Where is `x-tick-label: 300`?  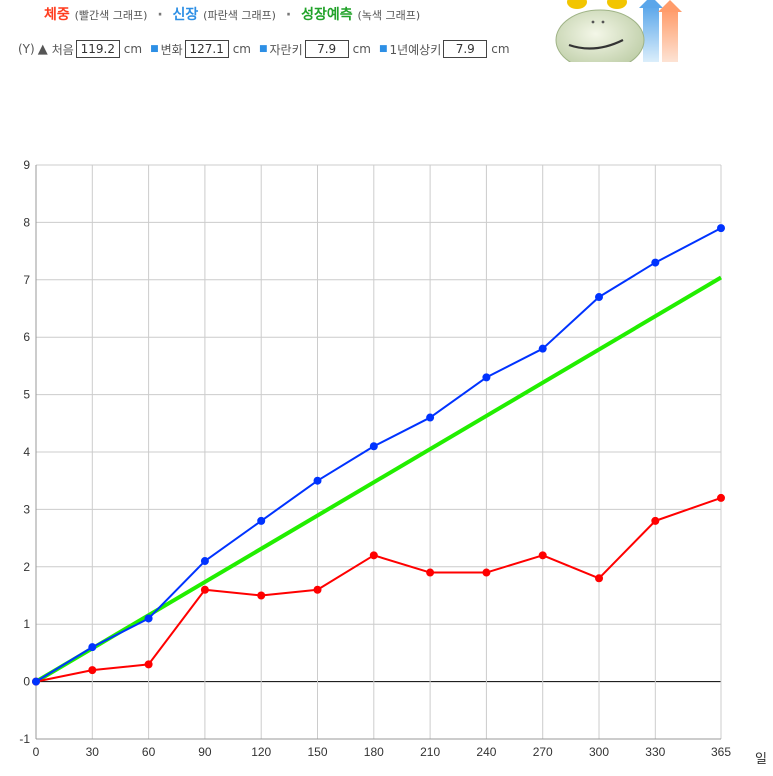
x-tick-label: 300 is located at coordinates (599, 752).